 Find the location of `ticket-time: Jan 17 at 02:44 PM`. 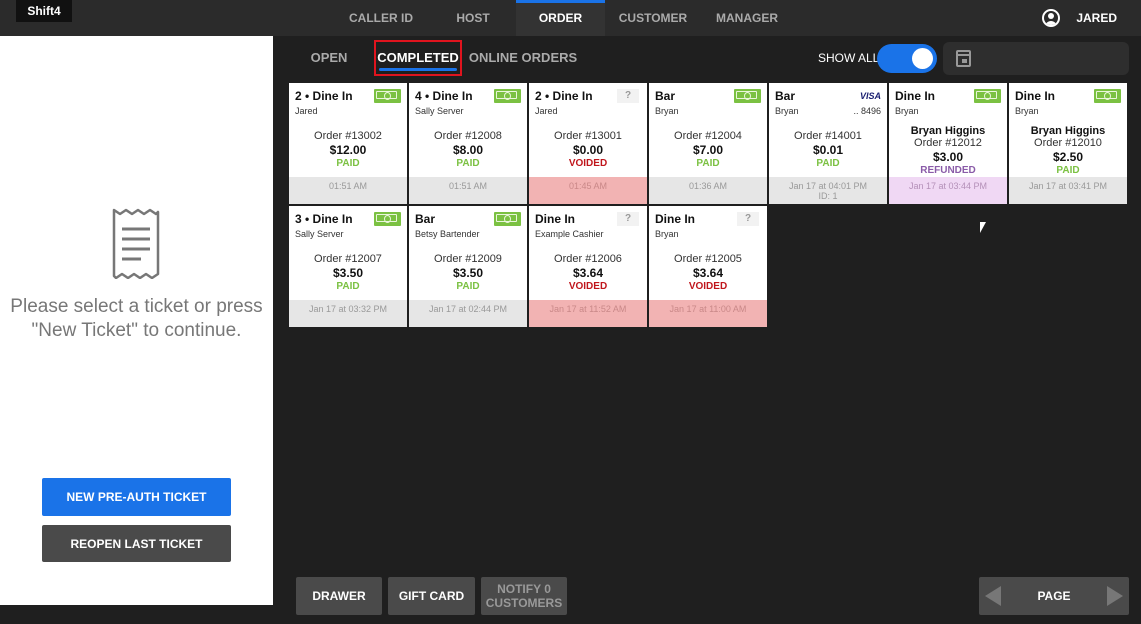

ticket-time: Jan 17 at 02:44 PM is located at coordinates (468, 309).